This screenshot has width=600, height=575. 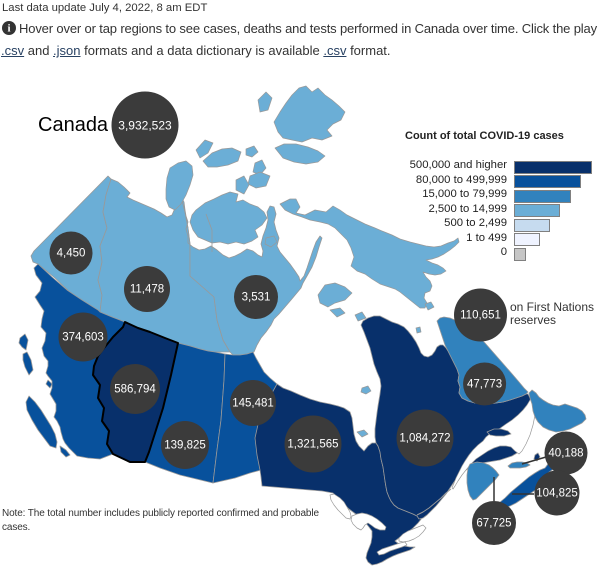 What do you see at coordinates (145, 126) in the screenshot?
I see `svg-text: 3,932,523` at bounding box center [145, 126].